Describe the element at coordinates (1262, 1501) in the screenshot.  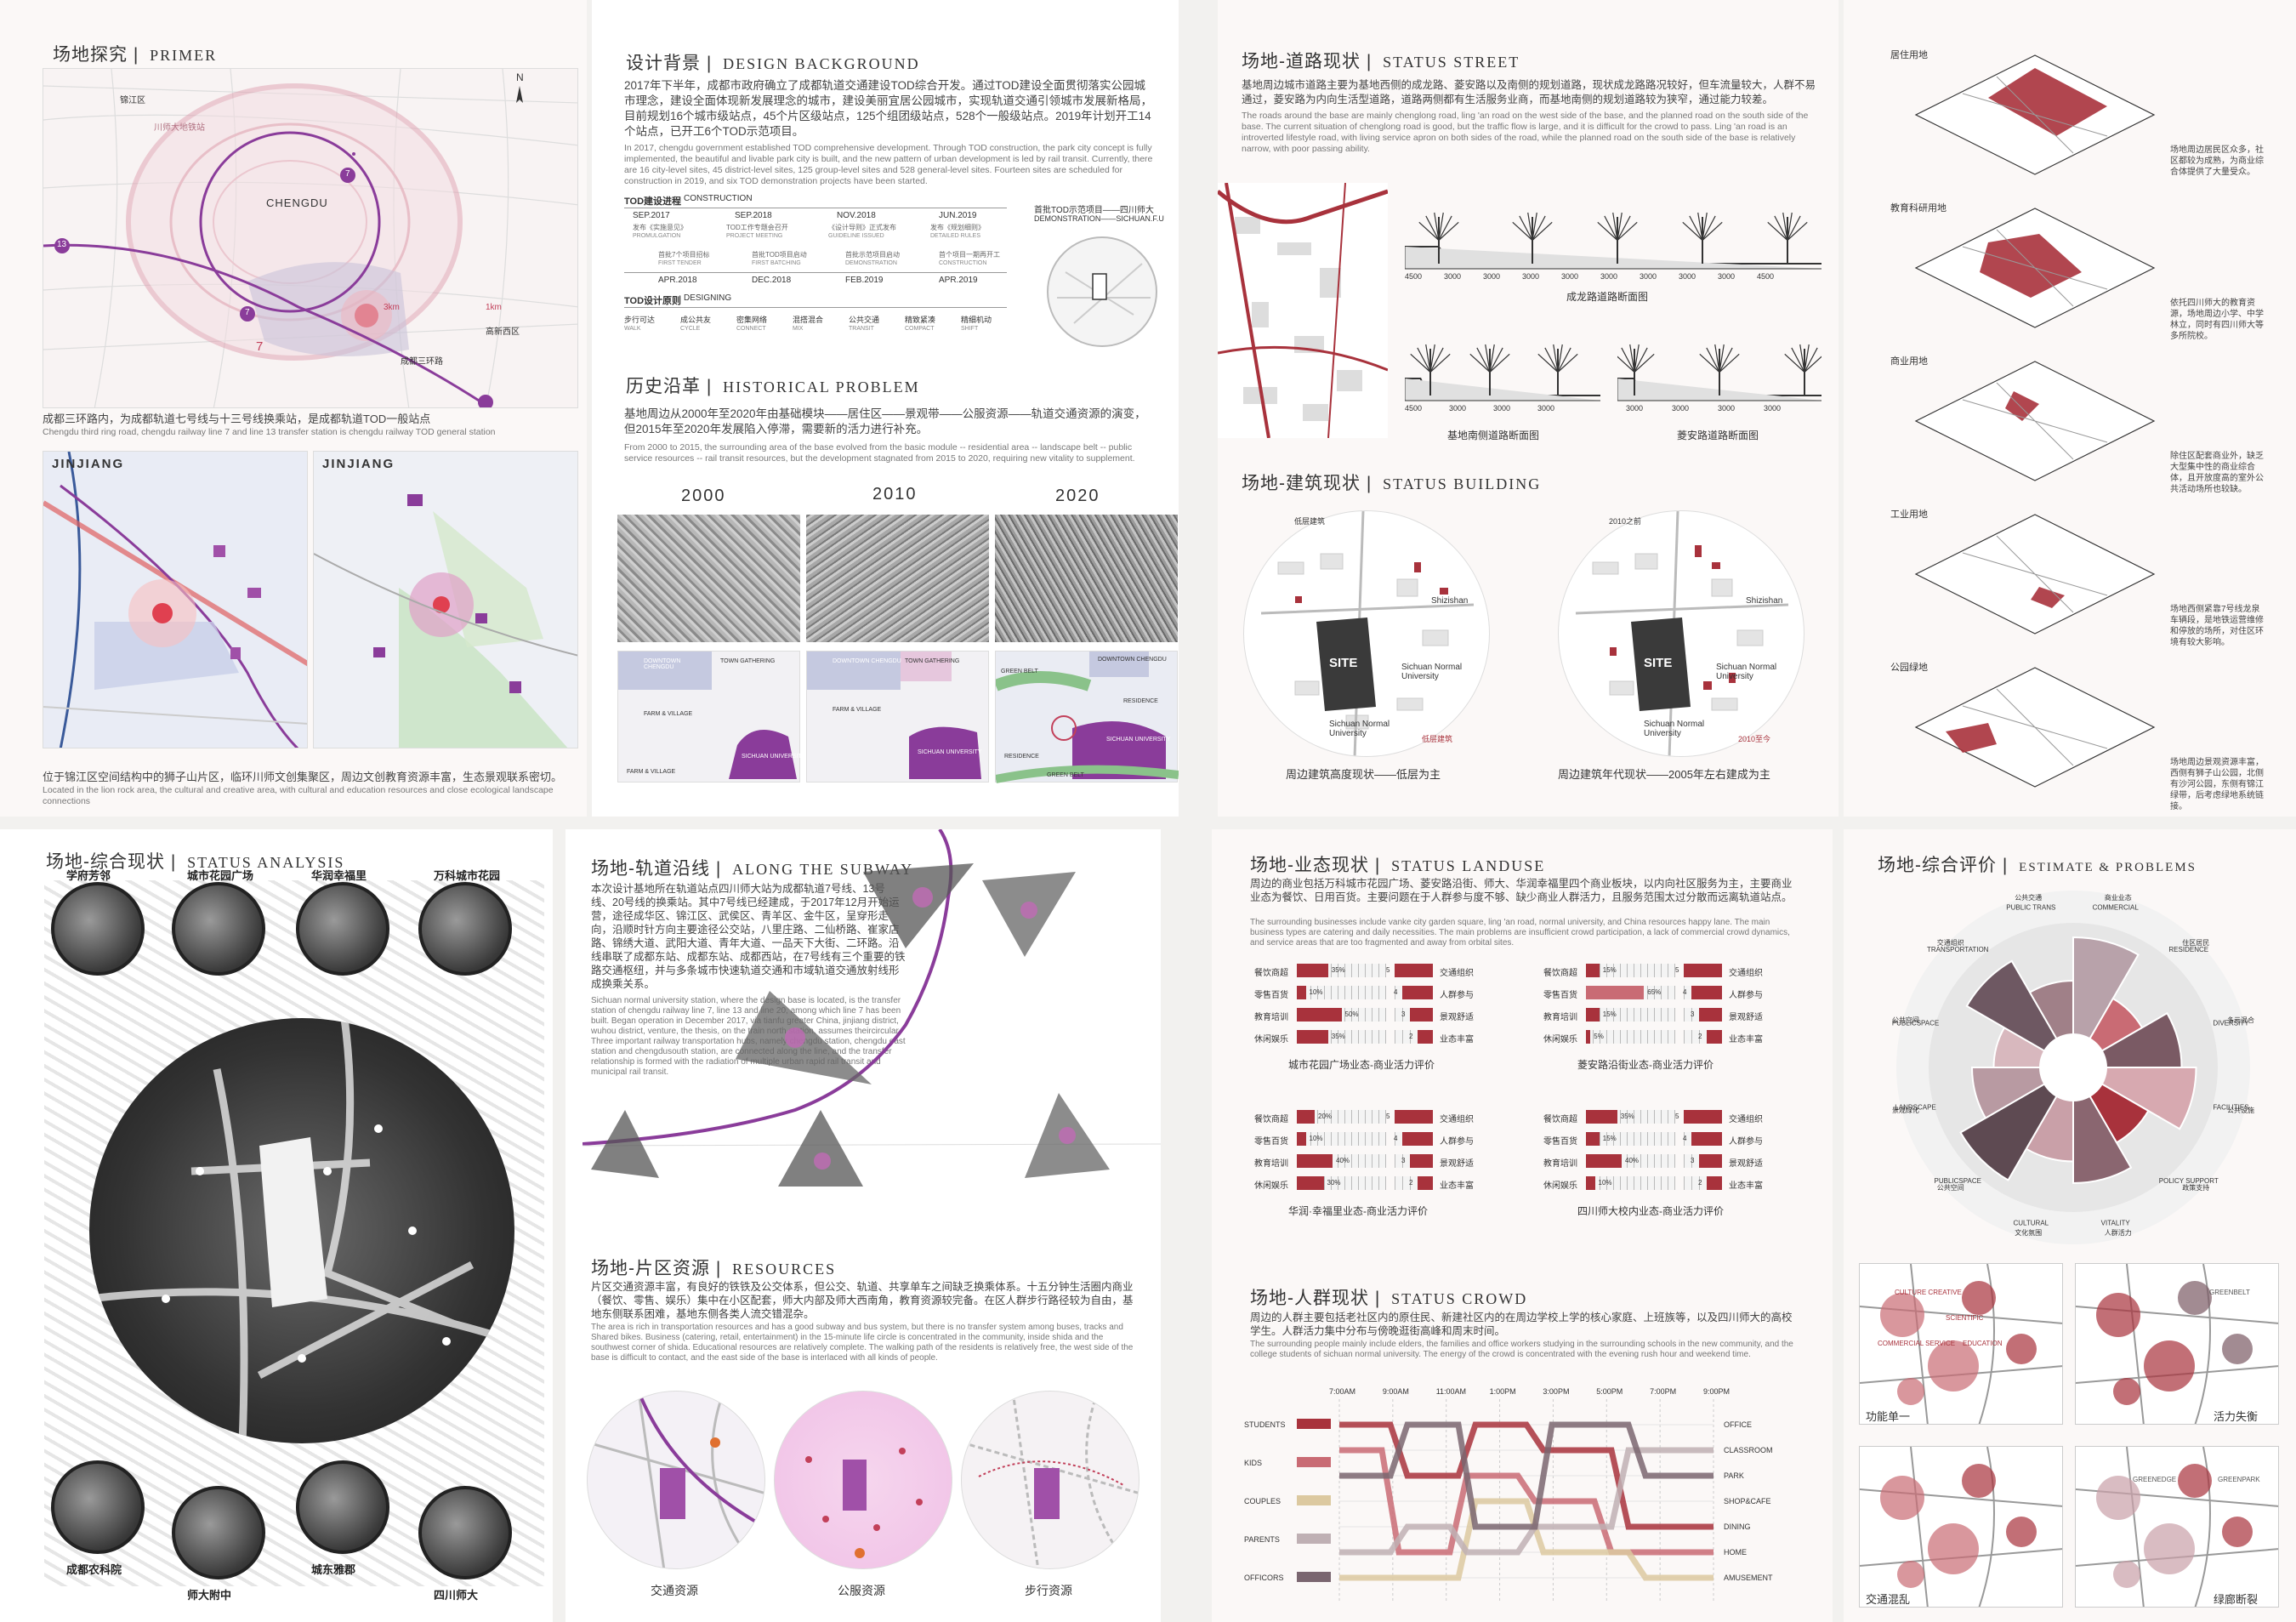
I see `crowd-group-label: COUPLES` at that location.